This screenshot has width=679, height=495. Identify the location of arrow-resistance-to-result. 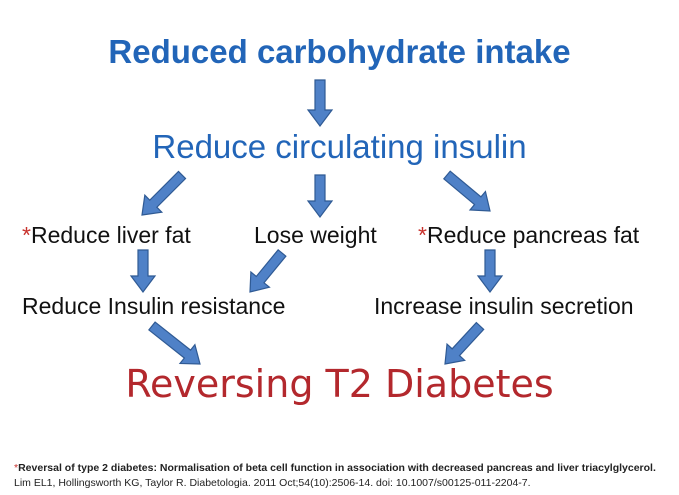
(174, 343).